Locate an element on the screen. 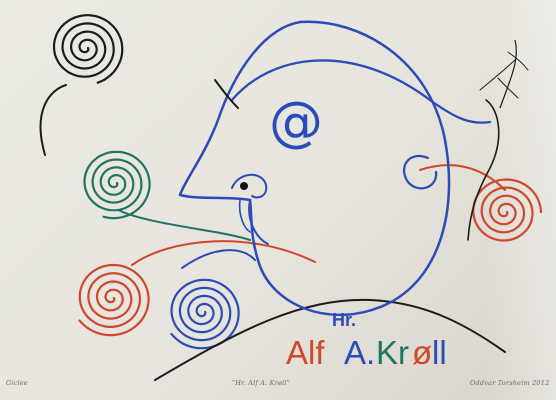 The image size is (556, 400). spiral-blue is located at coordinates (205, 314).